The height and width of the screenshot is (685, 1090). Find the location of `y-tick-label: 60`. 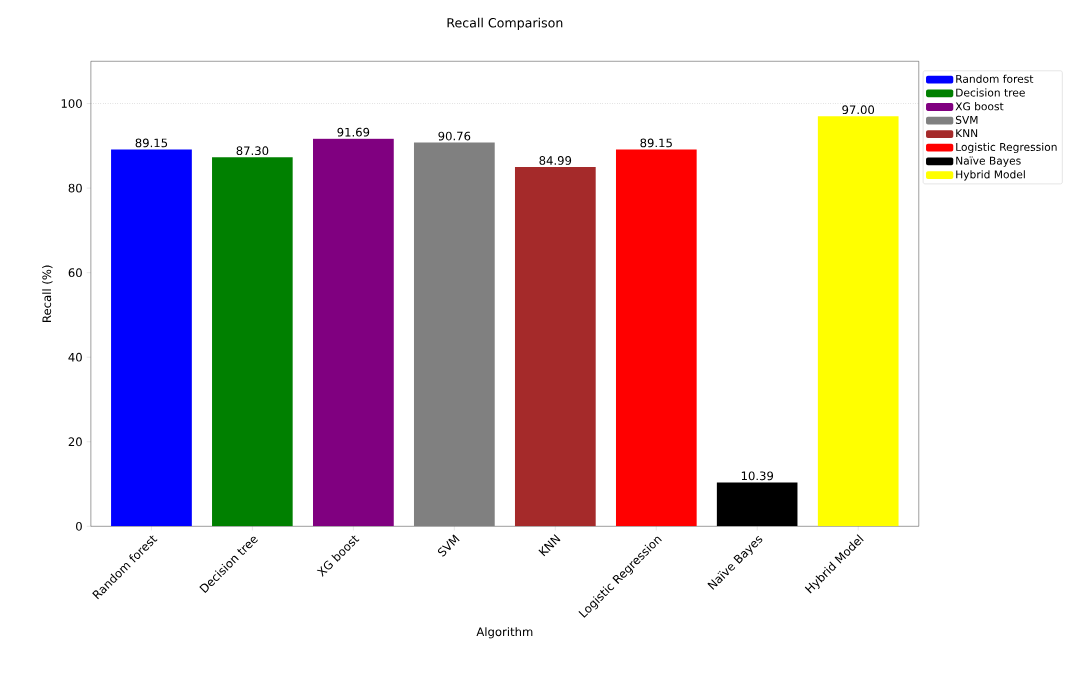

y-tick-label: 60 is located at coordinates (75, 273).